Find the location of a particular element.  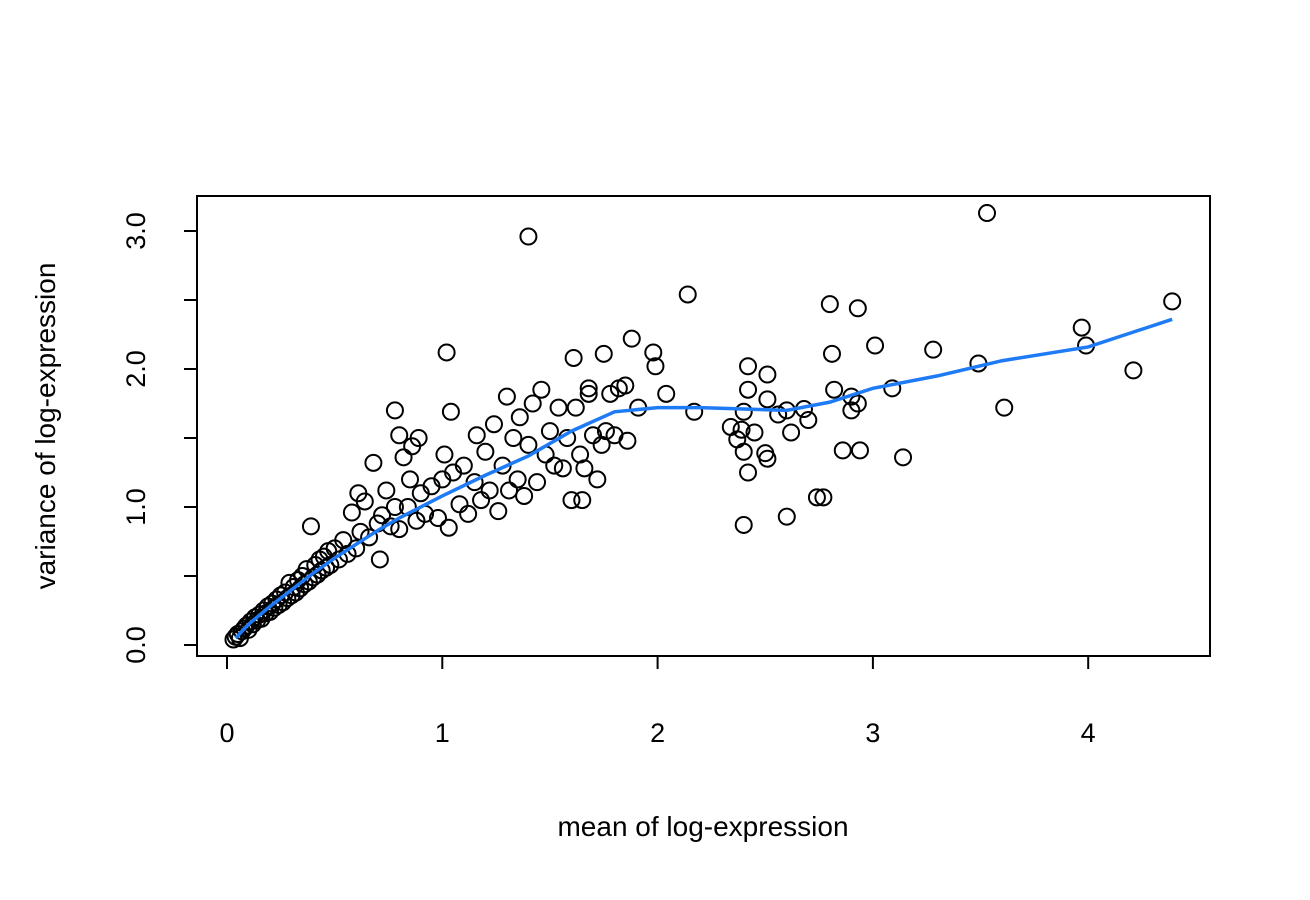

x-axis: 0 1 2 3 4 is located at coordinates (657, 701).